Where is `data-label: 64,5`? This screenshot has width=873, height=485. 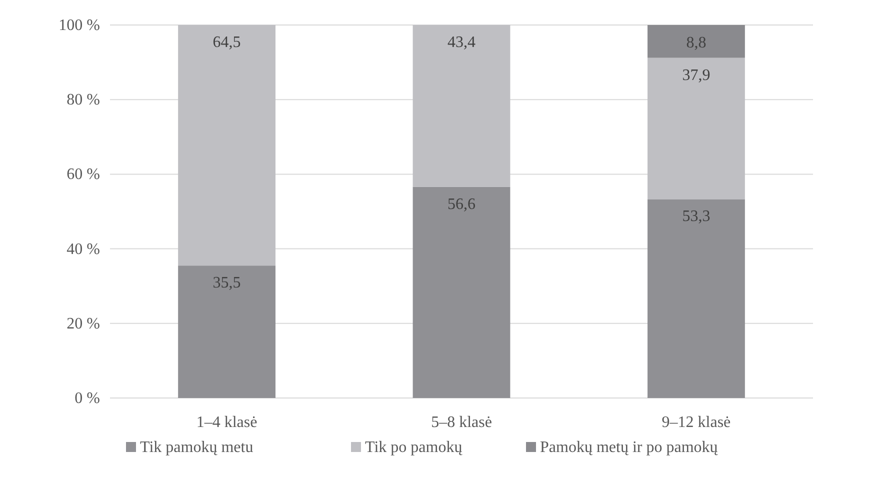
data-label: 64,5 is located at coordinates (226, 42).